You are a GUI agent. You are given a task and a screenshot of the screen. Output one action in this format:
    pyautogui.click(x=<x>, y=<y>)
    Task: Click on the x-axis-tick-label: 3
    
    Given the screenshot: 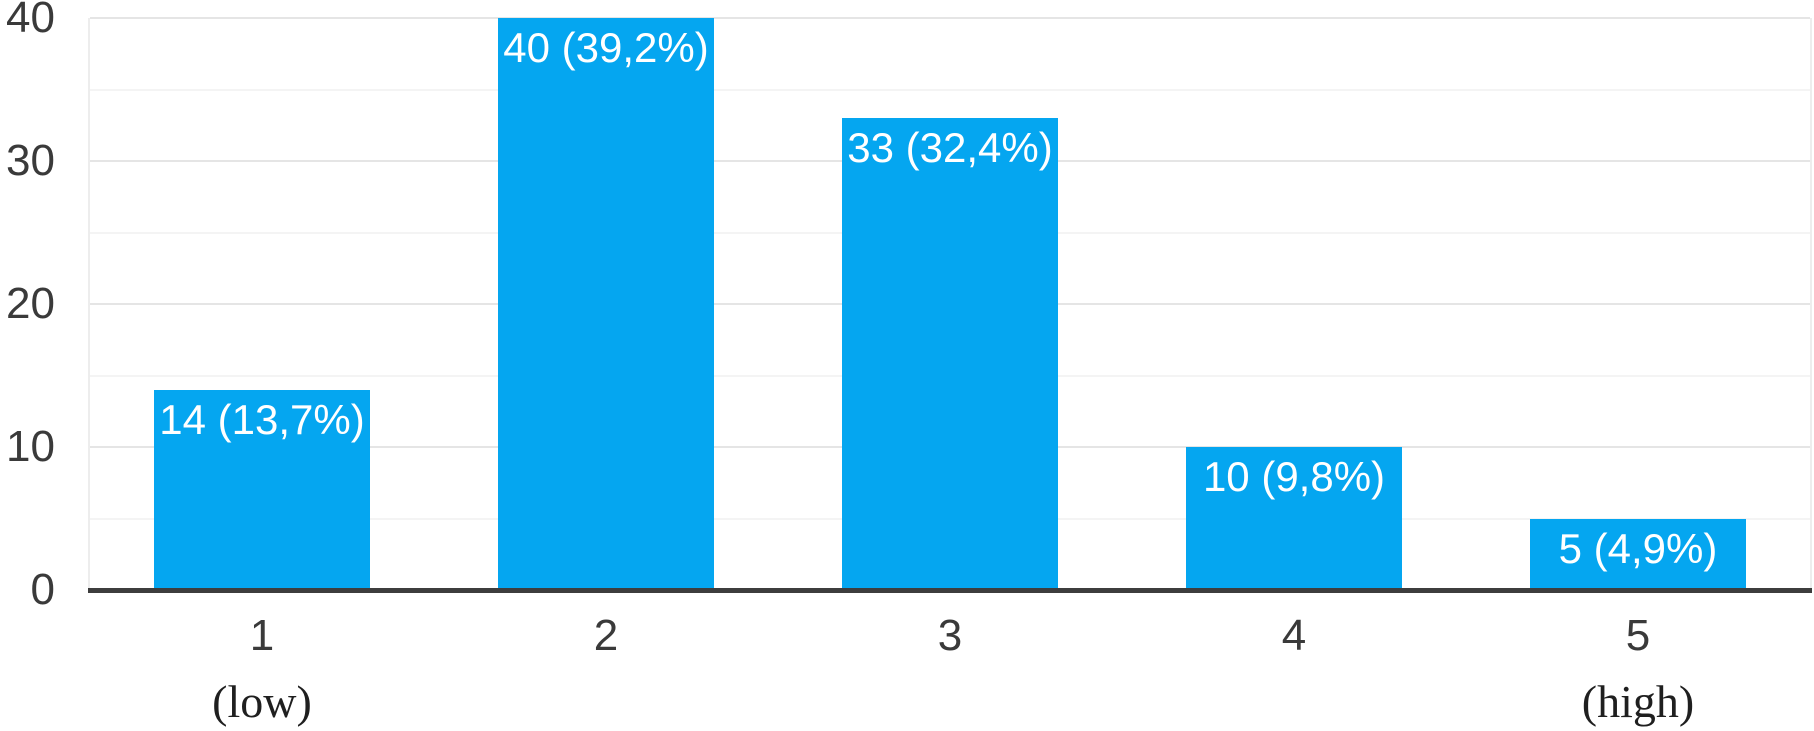 What is the action you would take?
    pyautogui.click(x=950, y=635)
    